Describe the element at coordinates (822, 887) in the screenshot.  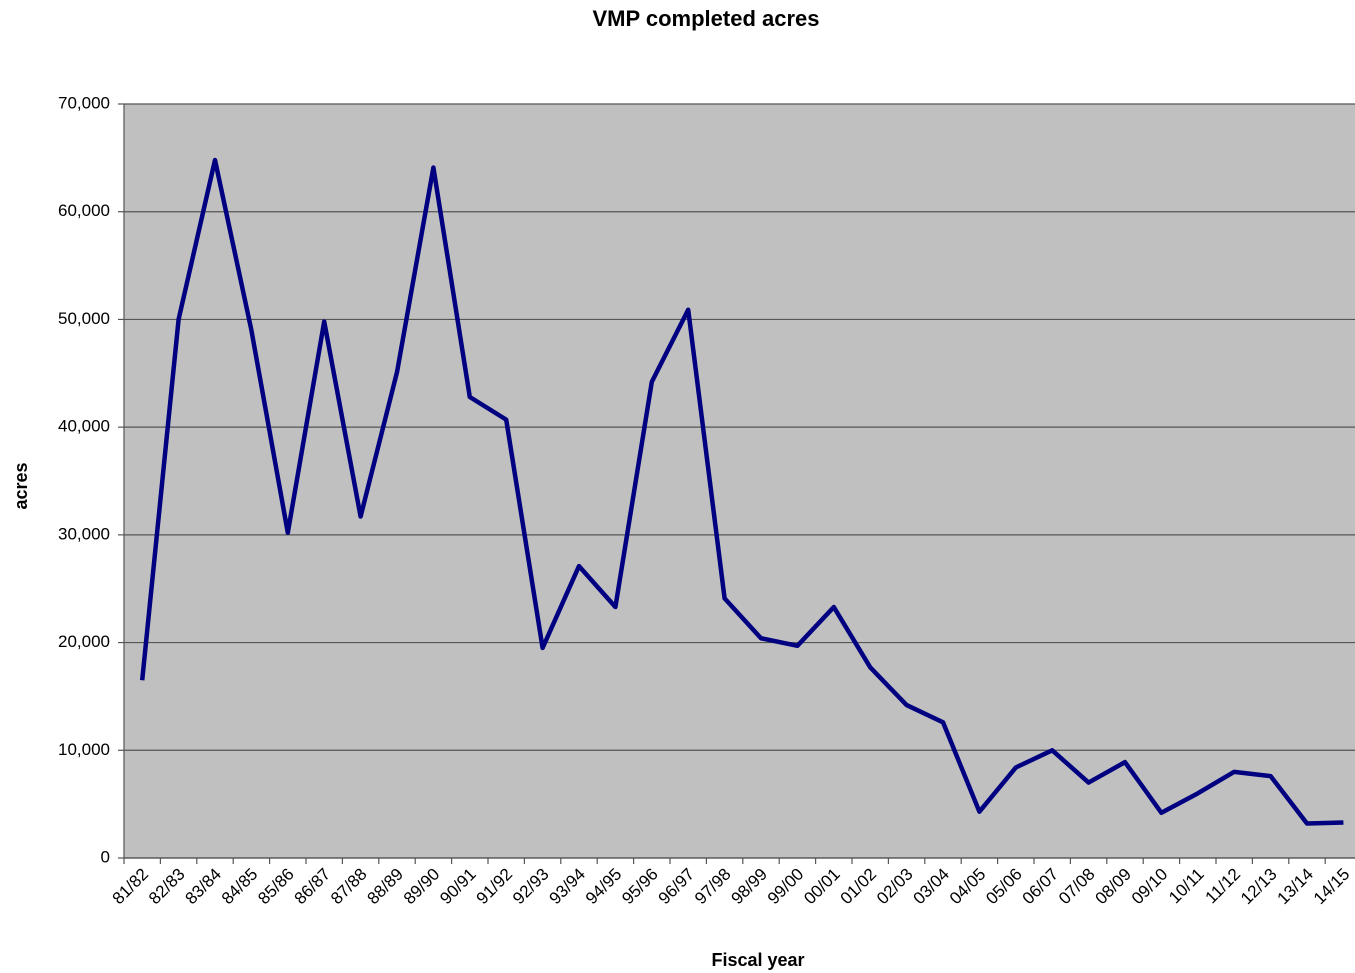
I see `x-tick-label: 00/01` at that location.